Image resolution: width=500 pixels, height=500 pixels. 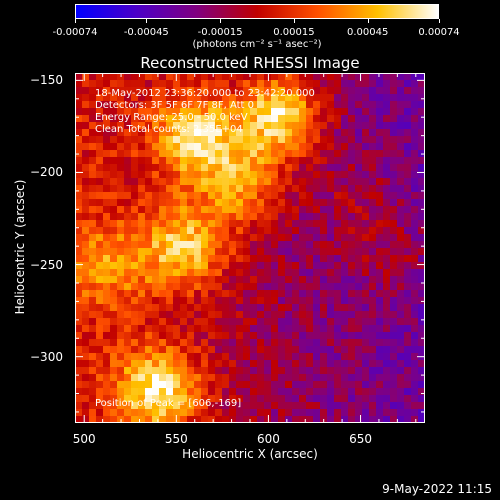 I want to click on footer-timestamp: 9-May-2022 11:15, so click(x=437, y=489).